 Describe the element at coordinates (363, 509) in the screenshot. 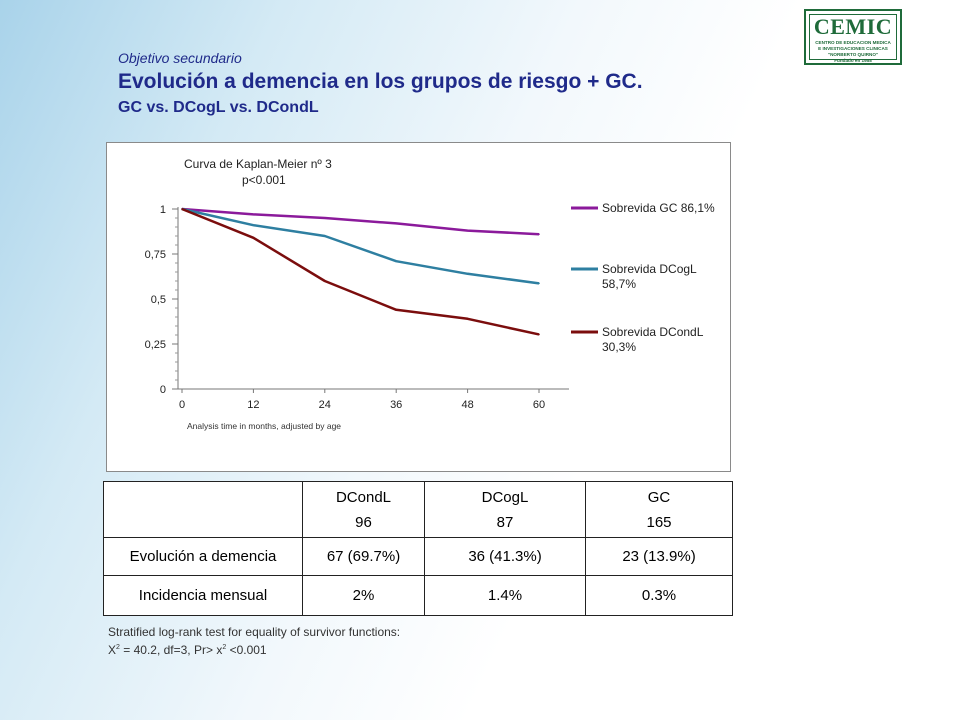

I see `table-header-cell: DCondL 96` at that location.